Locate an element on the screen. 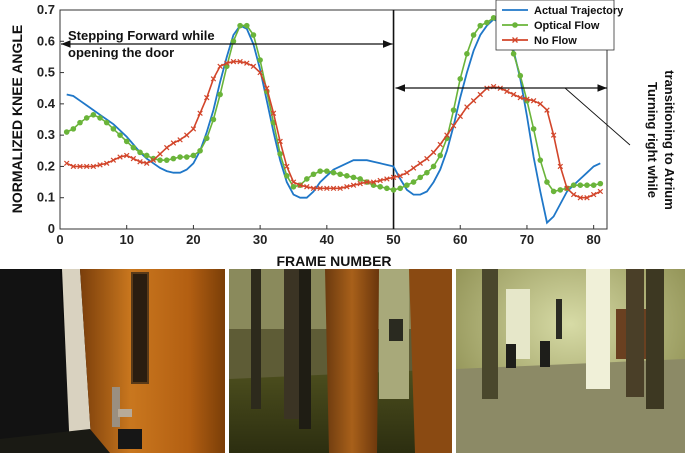 The width and height of the screenshot is (685, 453). legend: Actual Trajectory Optical Flow No Flow is located at coordinates (559, 25).